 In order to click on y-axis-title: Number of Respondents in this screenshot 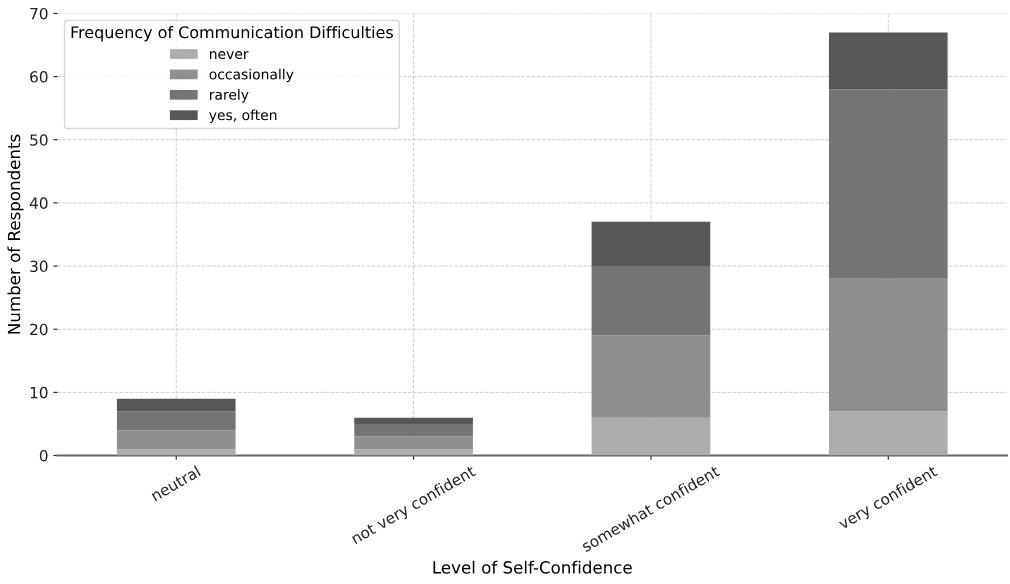, I will do `click(15, 234)`.